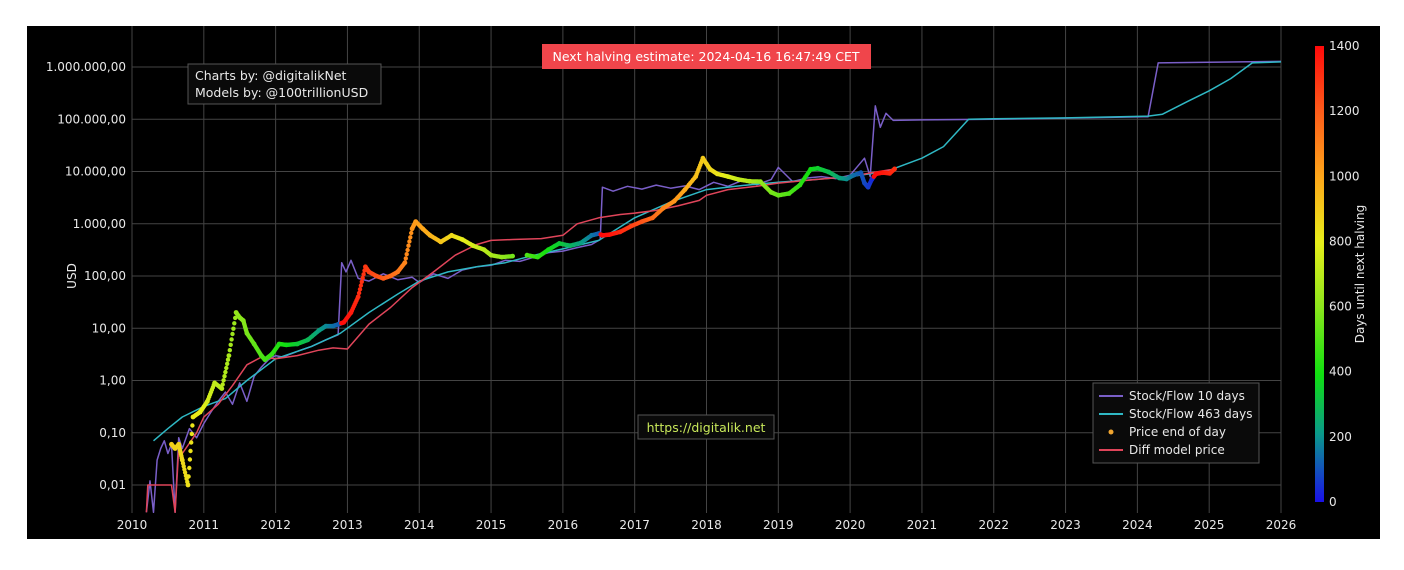  Describe the element at coordinates (86, 67) in the screenshot. I see `y-tick-label: 1.000.000,00` at that location.